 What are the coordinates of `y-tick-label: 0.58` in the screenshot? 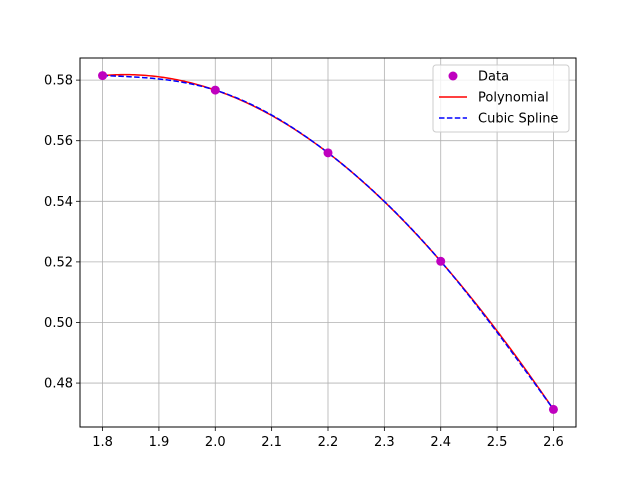 It's located at (58, 81).